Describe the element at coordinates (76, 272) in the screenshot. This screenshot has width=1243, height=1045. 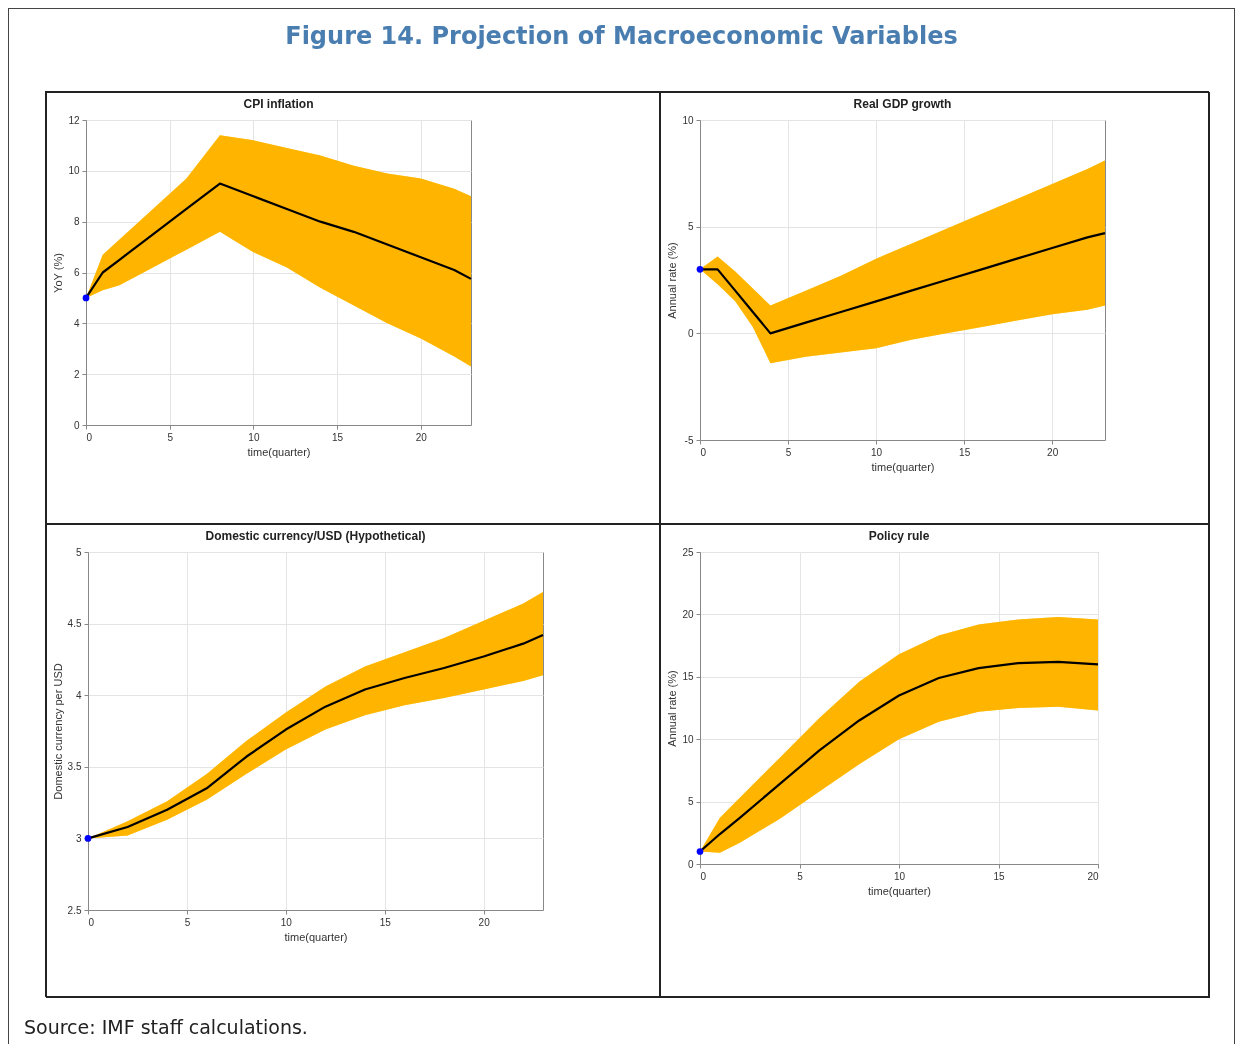
I see `y-tick-label: 6` at that location.